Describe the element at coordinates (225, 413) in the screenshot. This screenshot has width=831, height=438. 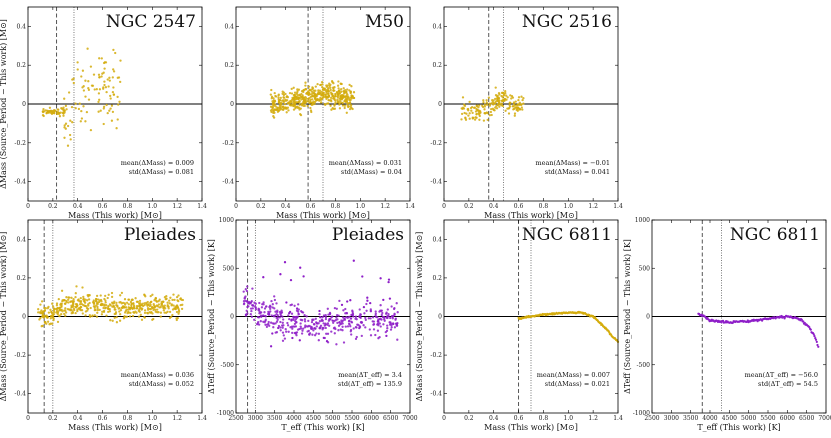
I see `y-tick-label: -1000` at that location.